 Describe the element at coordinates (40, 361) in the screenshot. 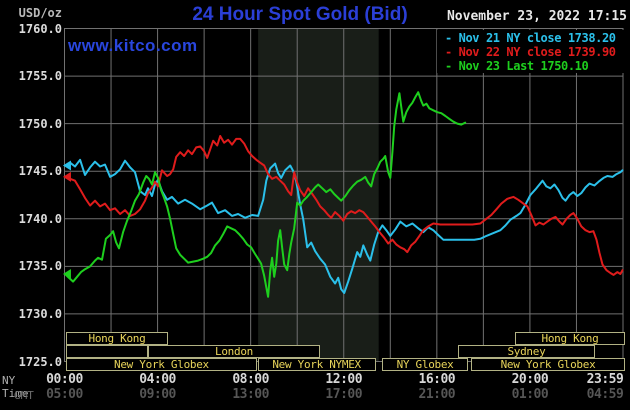

I see `y-tick-label: 1725.0` at that location.